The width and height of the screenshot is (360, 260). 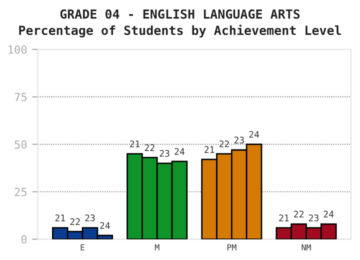 What do you see at coordinates (82, 247) in the screenshot?
I see `x-tick-label: E` at bounding box center [82, 247].